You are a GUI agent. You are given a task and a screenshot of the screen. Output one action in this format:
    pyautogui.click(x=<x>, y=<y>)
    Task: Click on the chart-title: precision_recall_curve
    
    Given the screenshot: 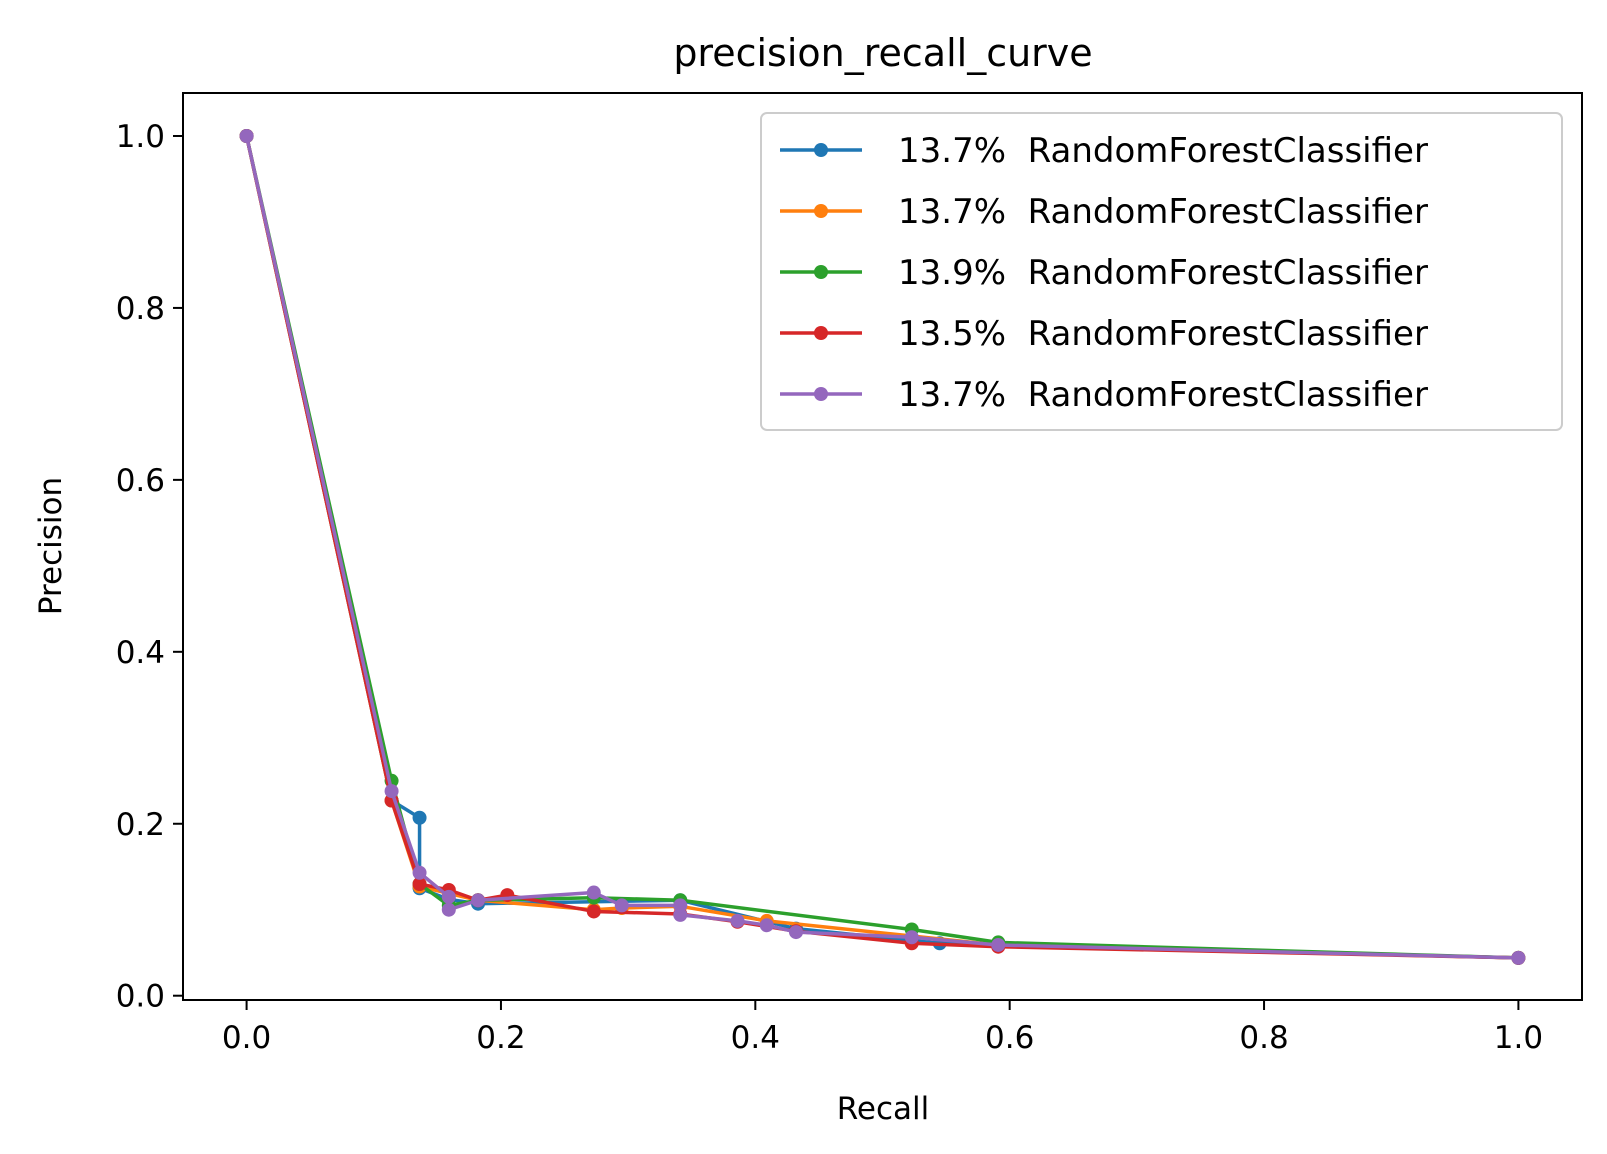 What is the action you would take?
    pyautogui.click(x=882, y=53)
    